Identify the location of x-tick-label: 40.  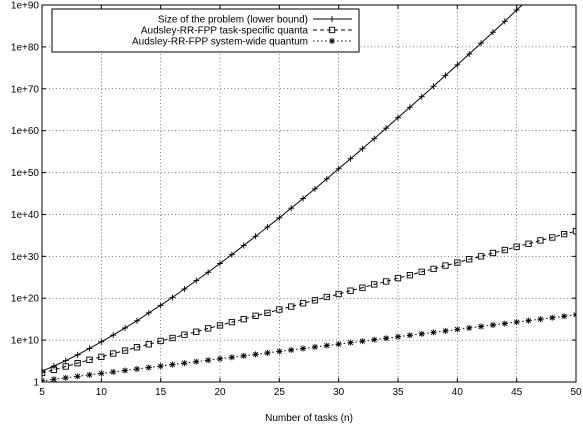
(458, 392).